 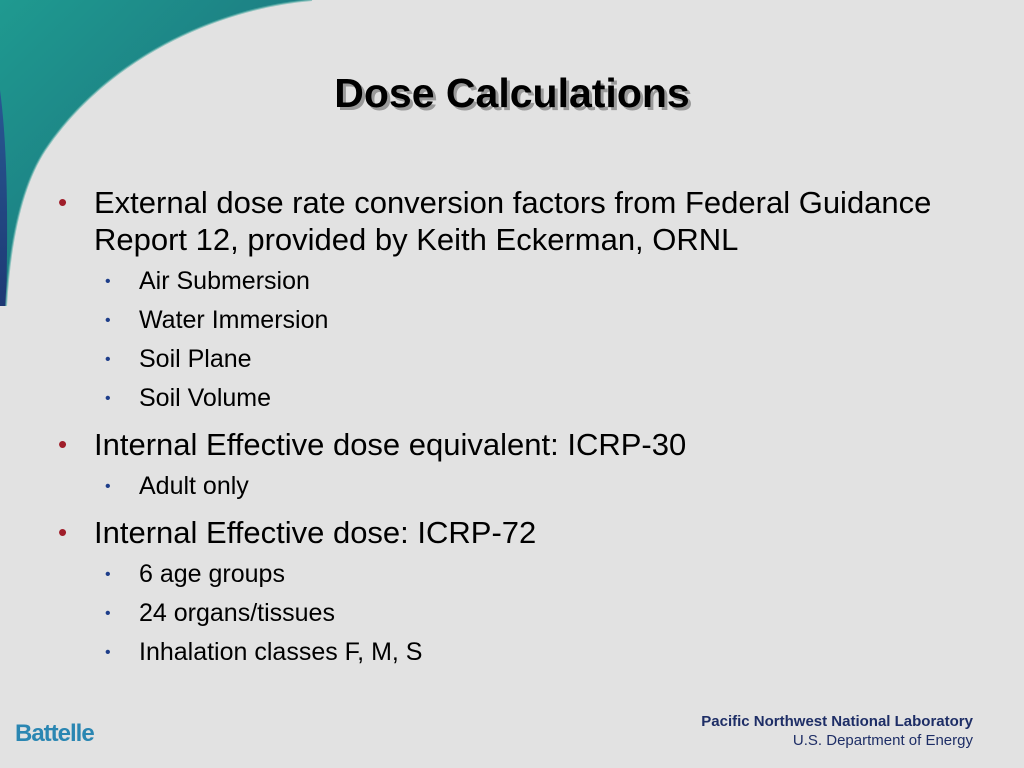 I want to click on sub-bullet-item: • Soil Plane, so click(x=528, y=359).